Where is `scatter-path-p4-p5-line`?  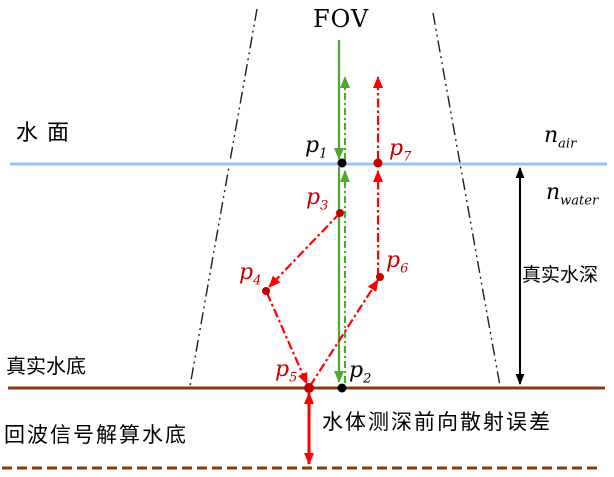 scatter-path-p4-p5-line is located at coordinates (287, 338).